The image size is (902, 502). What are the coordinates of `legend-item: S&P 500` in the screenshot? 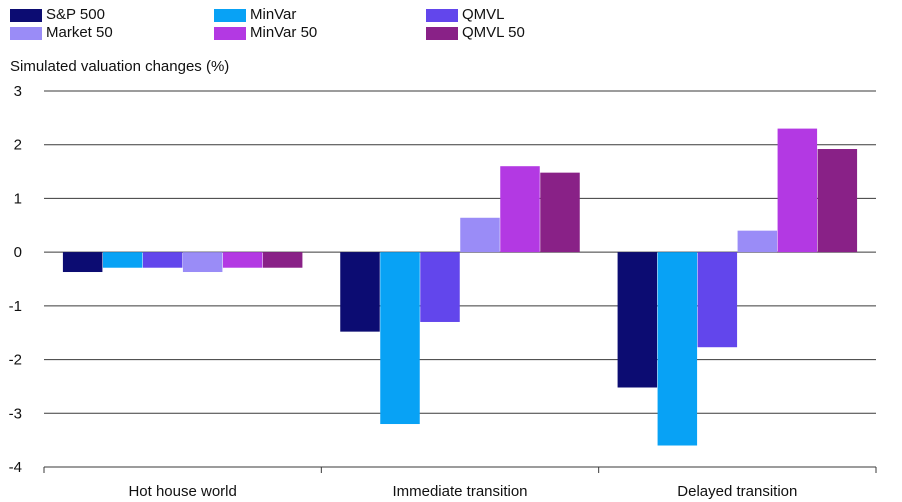 It's located at (57, 15).